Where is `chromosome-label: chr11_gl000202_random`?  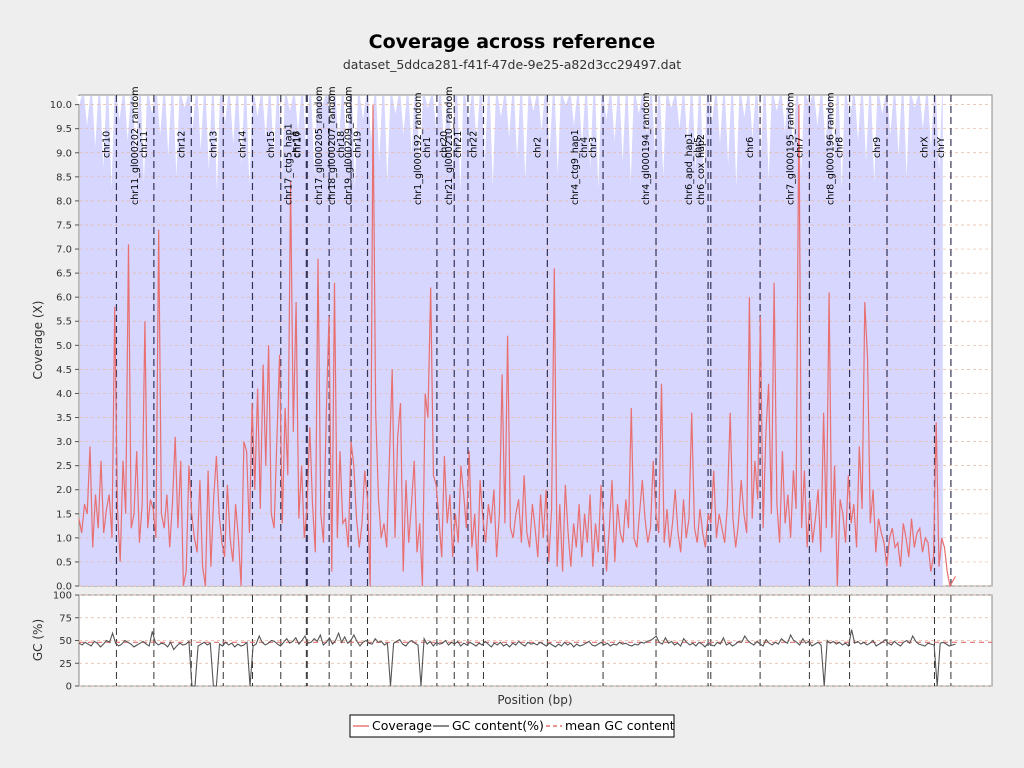 chromosome-label: chr11_gl000202_random is located at coordinates (135, 145).